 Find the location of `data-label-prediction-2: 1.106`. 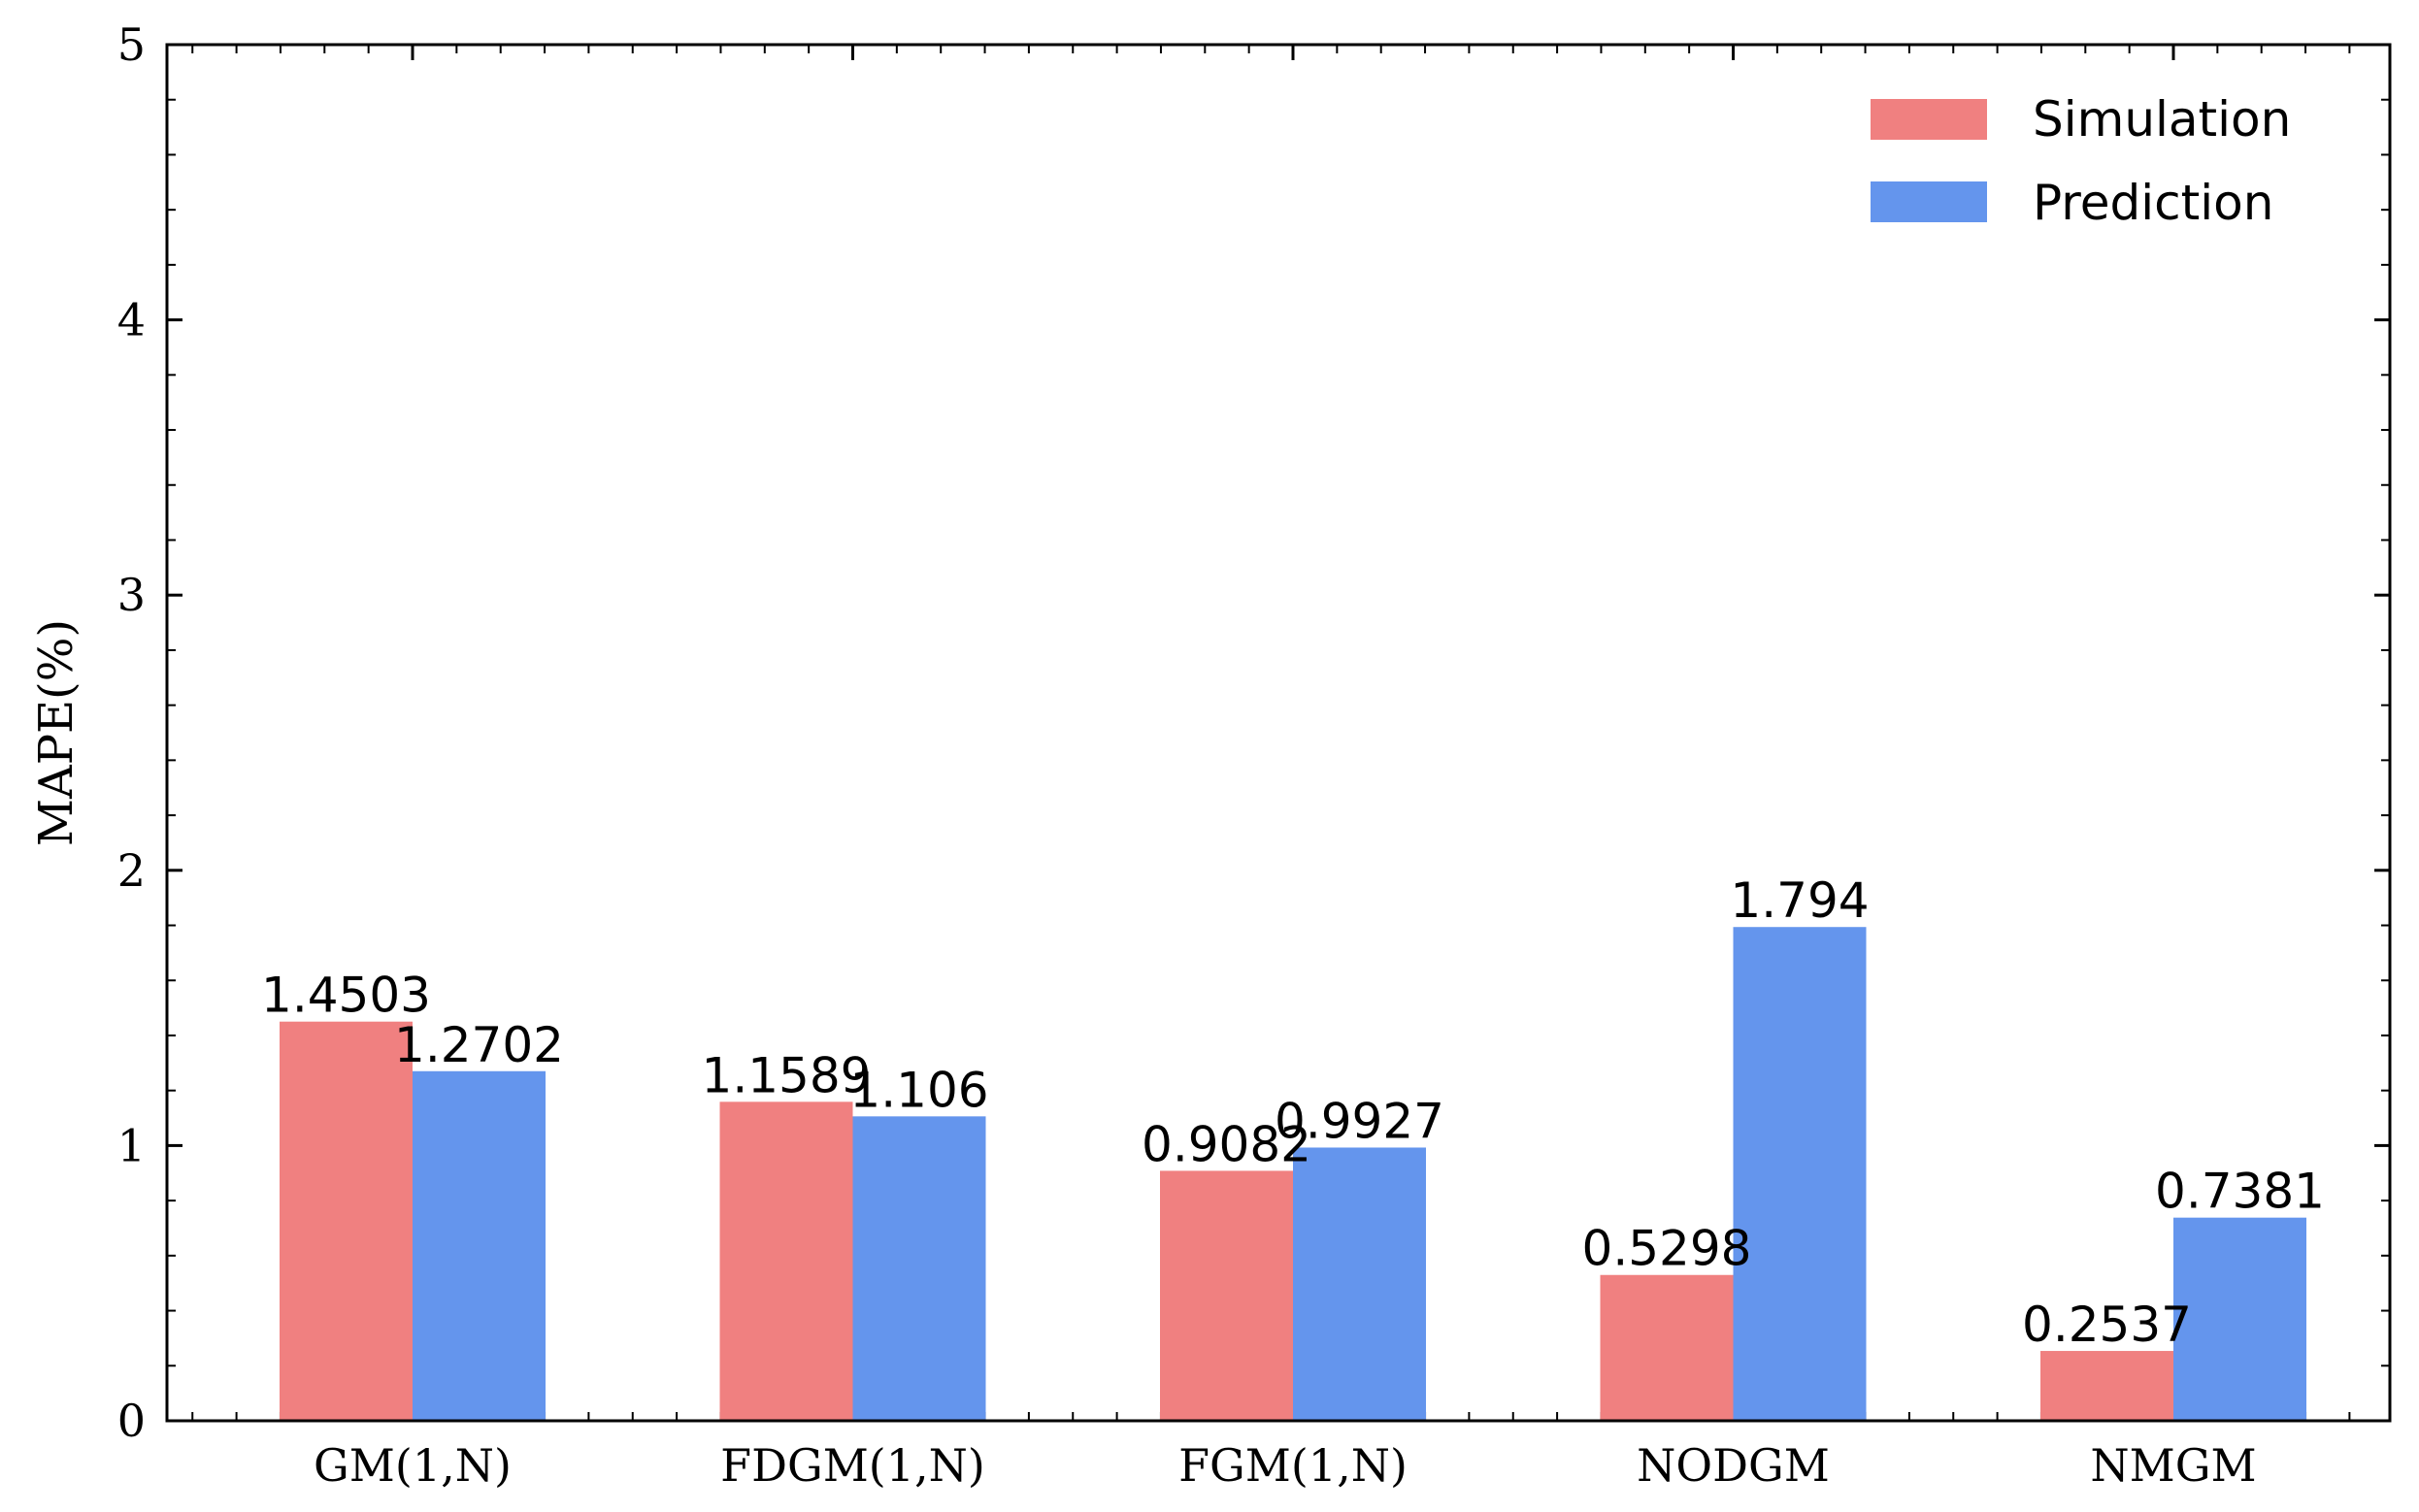

data-label-prediction-2: 1.106 is located at coordinates (918, 1090).